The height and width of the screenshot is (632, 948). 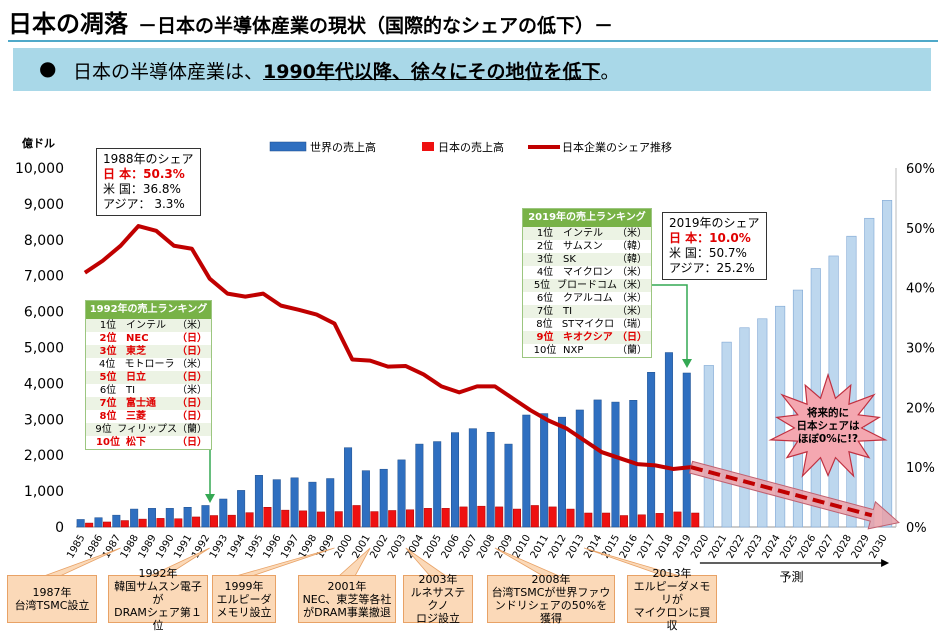 What do you see at coordinates (210, 498) in the screenshot?
I see `ranking-1992-pointer-head` at bounding box center [210, 498].